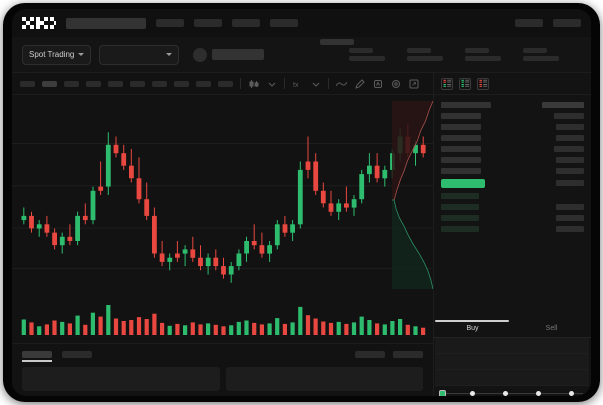 The width and height of the screenshot is (603, 405). I want to click on orderbook-spread-row, so click(512, 183).